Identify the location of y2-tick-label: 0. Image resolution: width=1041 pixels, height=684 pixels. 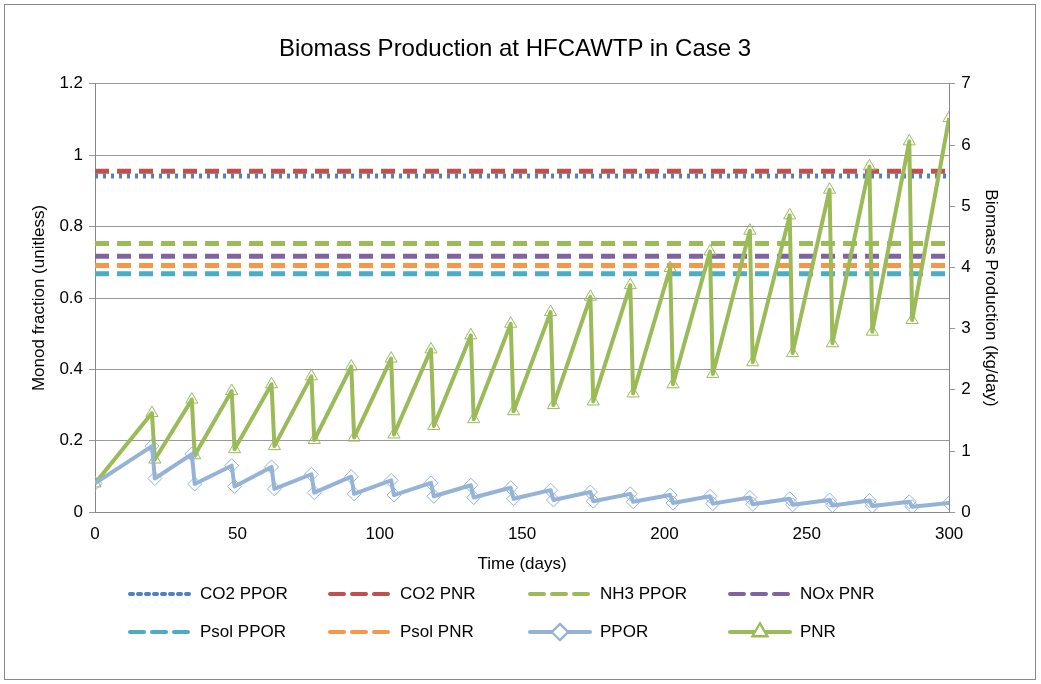
(966, 511).